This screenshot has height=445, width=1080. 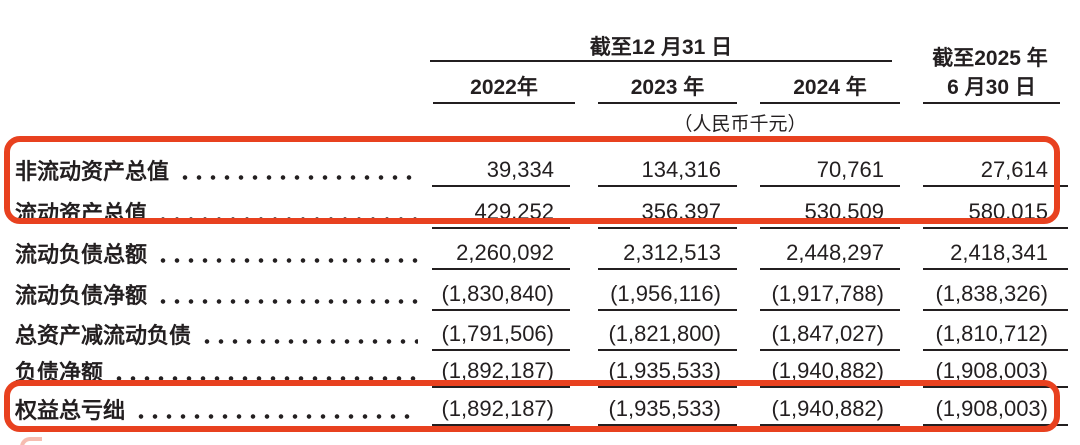 I want to click on value-cell: (1,821,800), so click(x=667, y=335).